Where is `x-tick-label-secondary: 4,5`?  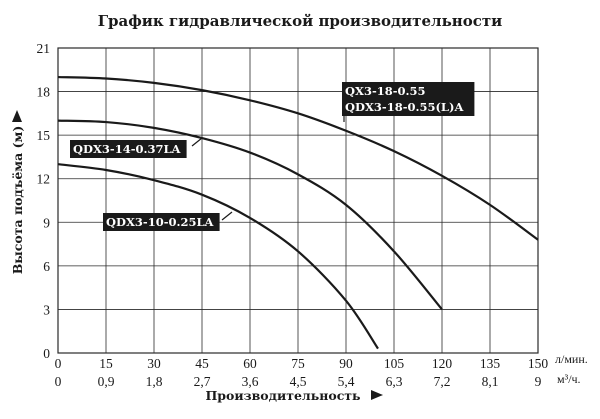 x-tick-label-secondary: 4,5 is located at coordinates (298, 381).